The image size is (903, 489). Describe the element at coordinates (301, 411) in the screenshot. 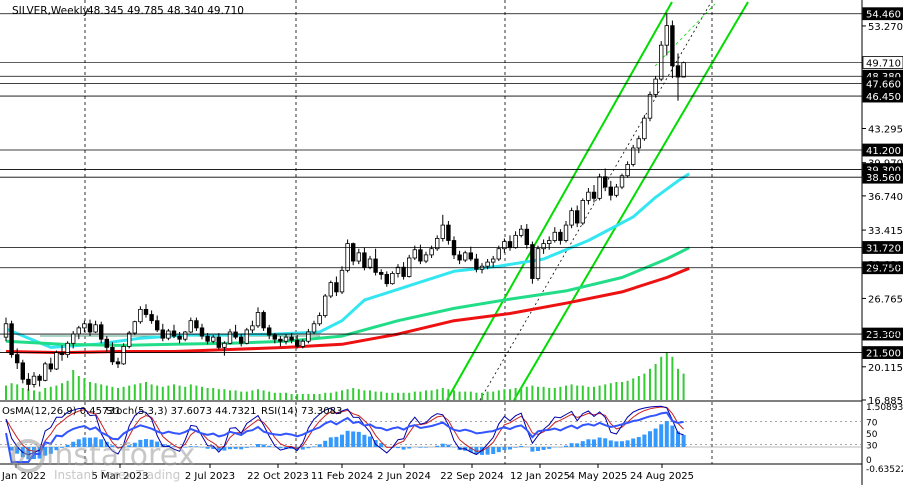

I see `rsi-label: RSI(14) 73.3083` at that location.